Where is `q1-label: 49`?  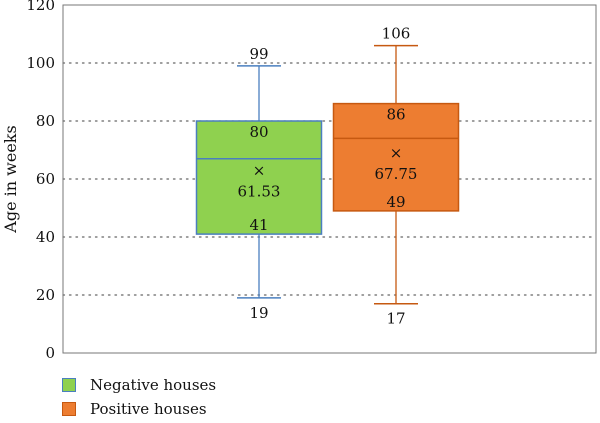 q1-label: 49 is located at coordinates (395, 202).